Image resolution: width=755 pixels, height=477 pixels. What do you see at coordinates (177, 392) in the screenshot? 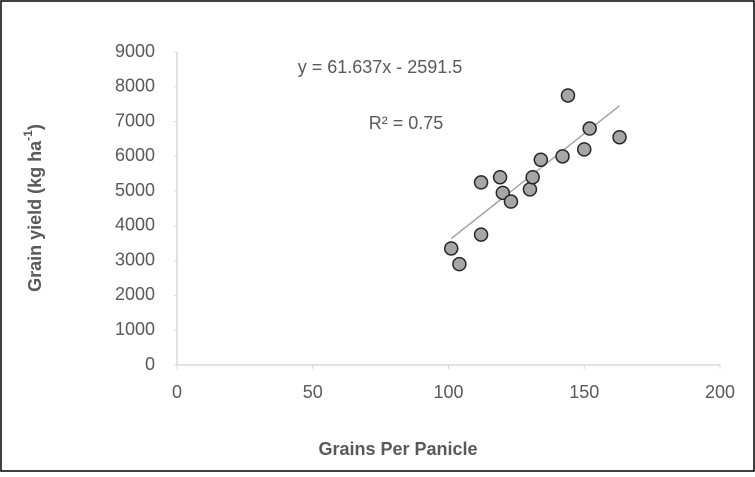
I see `x-tick-label: 0` at bounding box center [177, 392].